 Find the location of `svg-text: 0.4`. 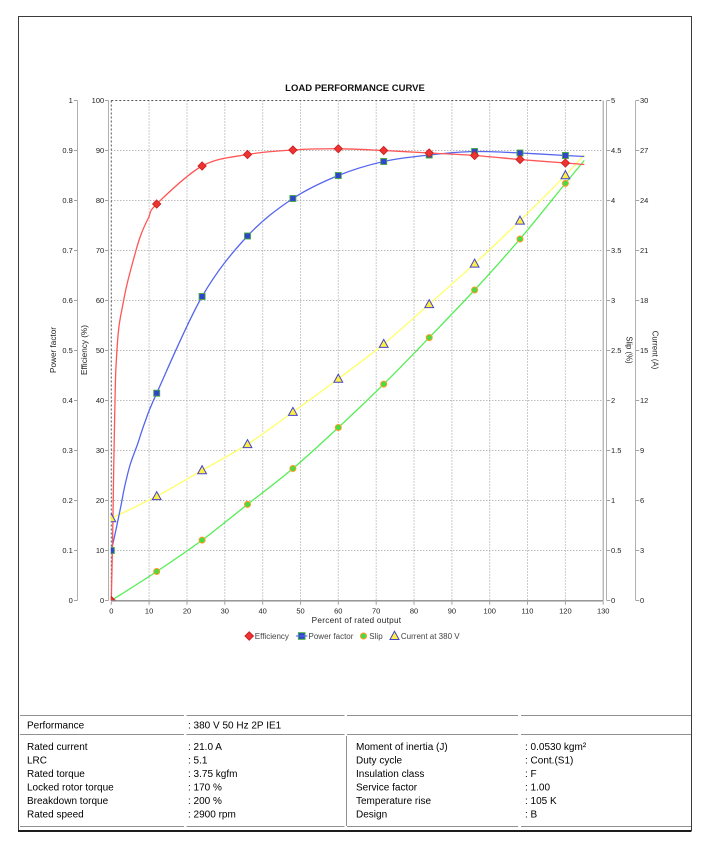

svg-text: 0.4 is located at coordinates (67, 400).